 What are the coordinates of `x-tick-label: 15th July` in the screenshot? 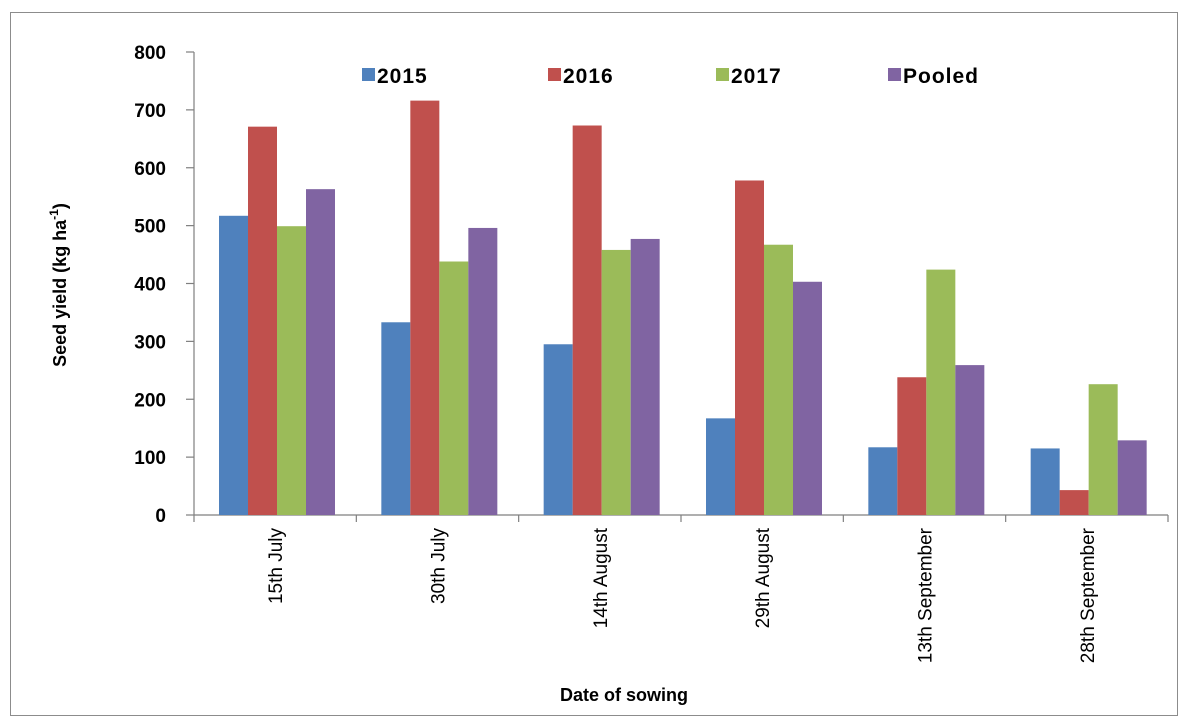 It's located at (276, 566).